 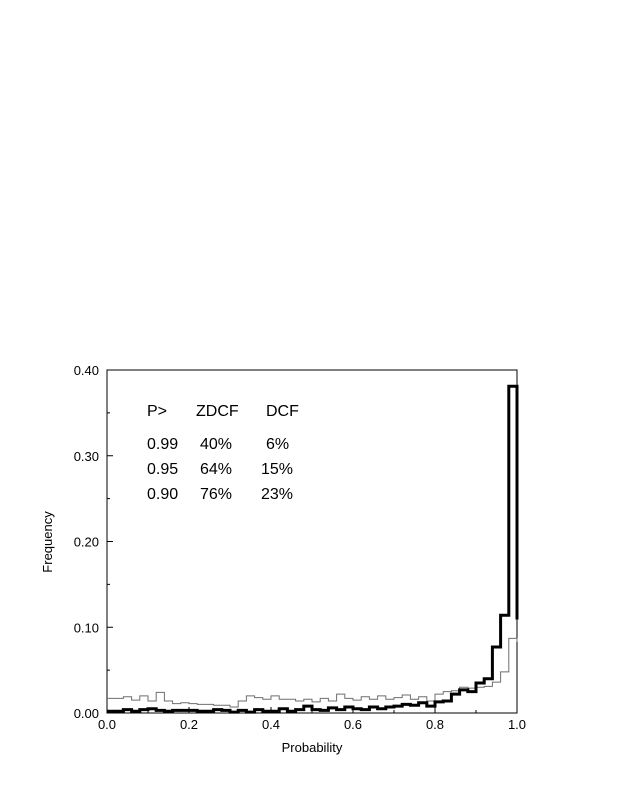 I want to click on table-cell: 76%, so click(x=216, y=494).